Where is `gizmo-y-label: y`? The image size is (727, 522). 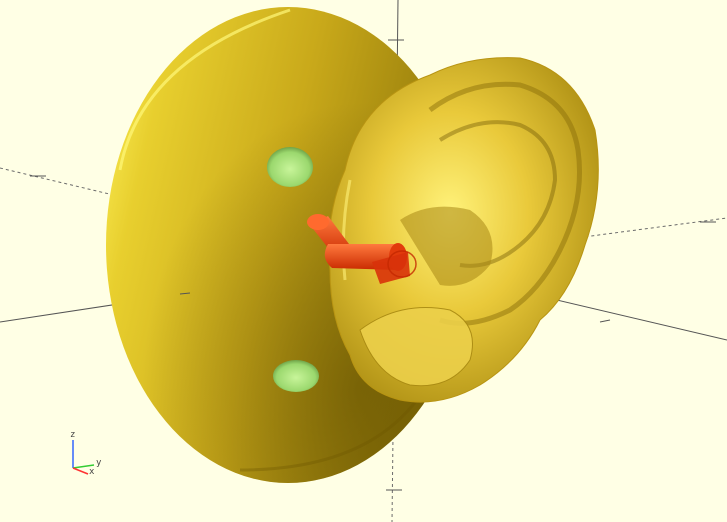
gizmo-y-label: y is located at coordinates (99, 463).